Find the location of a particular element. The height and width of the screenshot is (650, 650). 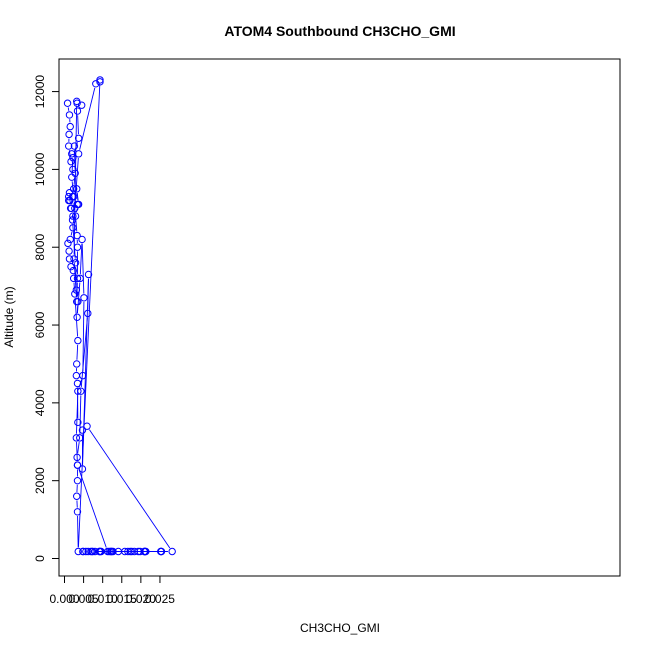

y-tick-label: 4000 is located at coordinates (40, 402).